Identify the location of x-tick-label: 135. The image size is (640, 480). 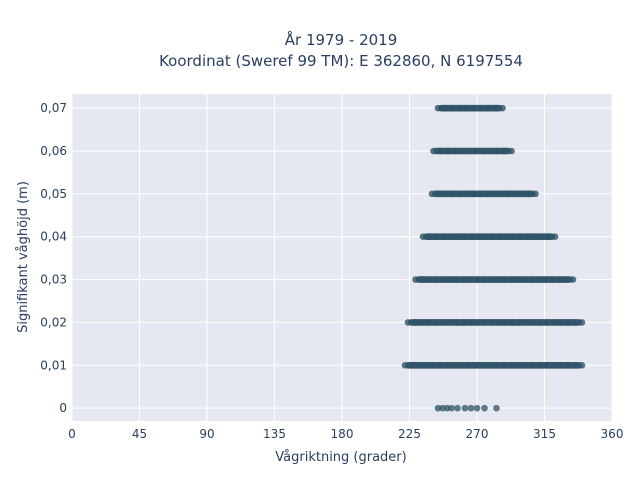
(274, 434).